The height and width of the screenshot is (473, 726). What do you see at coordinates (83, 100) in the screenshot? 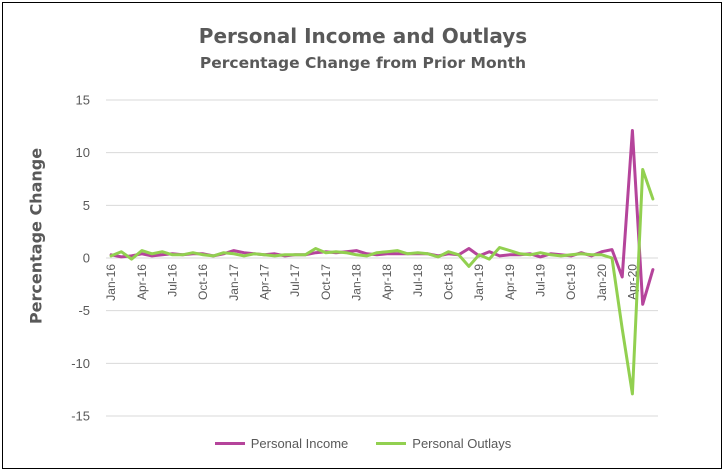
I see `y-tick-label: 15` at bounding box center [83, 100].